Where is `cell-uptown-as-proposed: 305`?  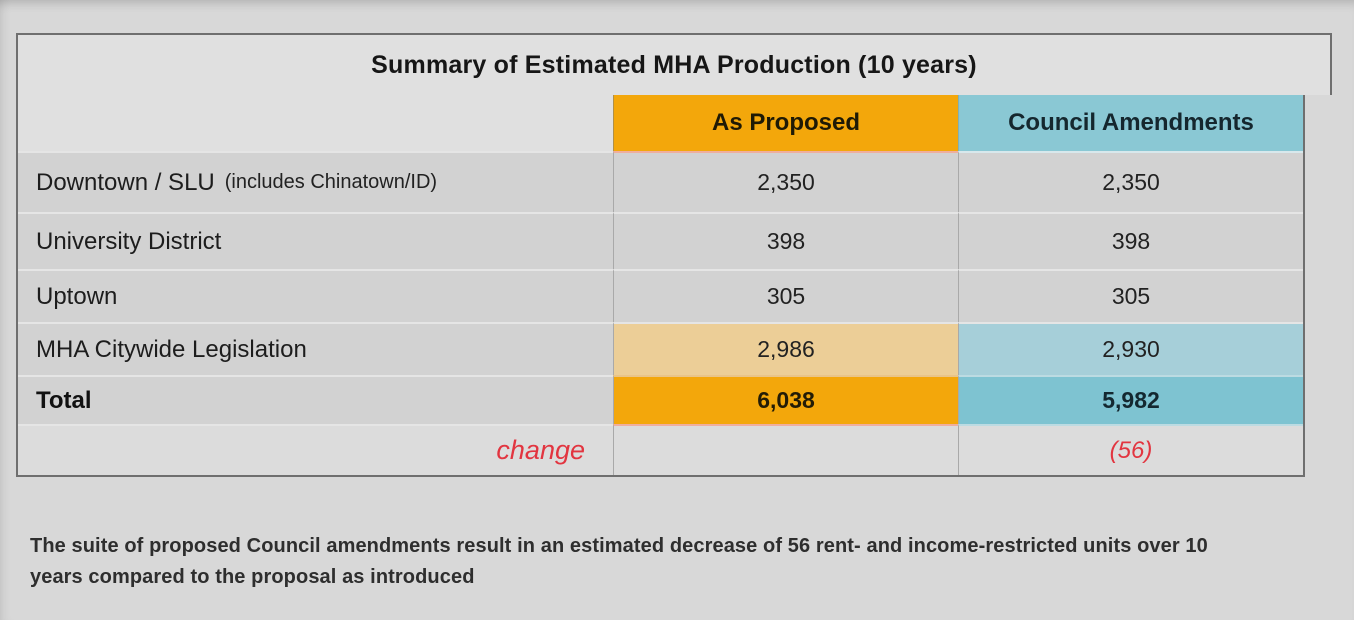 cell-uptown-as-proposed: 305 is located at coordinates (785, 295).